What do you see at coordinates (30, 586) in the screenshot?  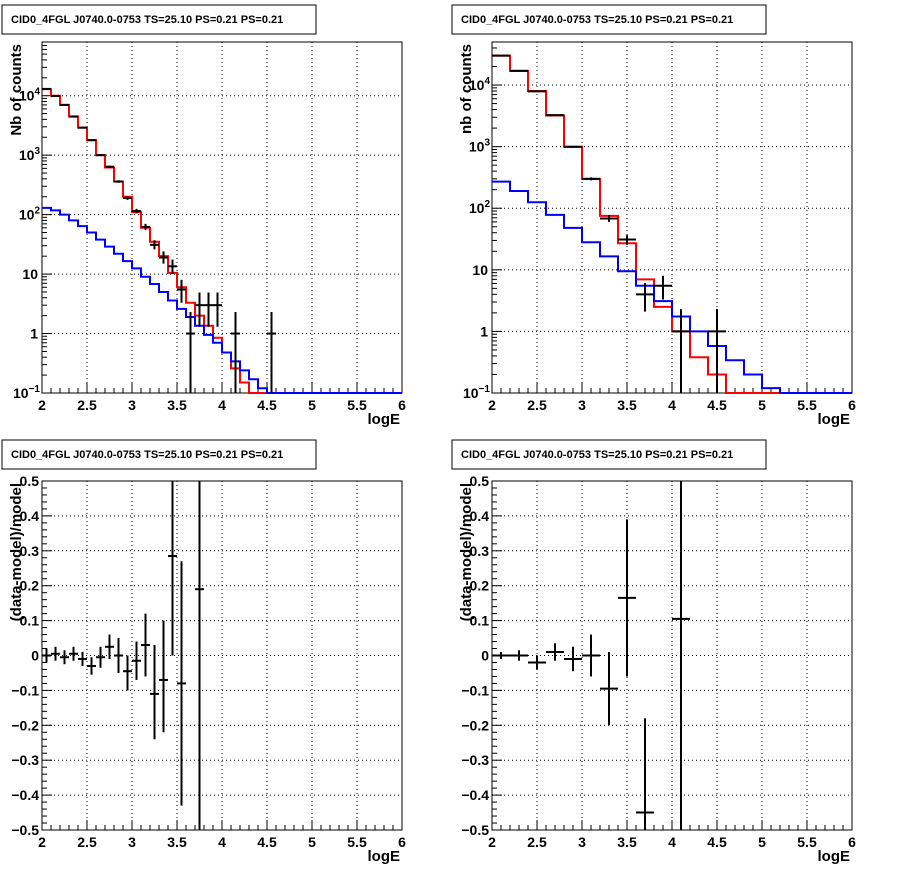 I see `y-tick-label: 0.2` at bounding box center [30, 586].